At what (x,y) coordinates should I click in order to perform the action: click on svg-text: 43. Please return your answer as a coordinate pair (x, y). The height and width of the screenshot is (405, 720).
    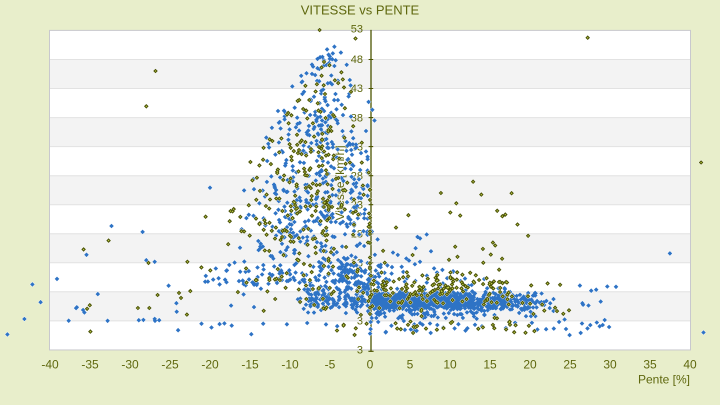
    Looking at the image, I should click on (357, 89).